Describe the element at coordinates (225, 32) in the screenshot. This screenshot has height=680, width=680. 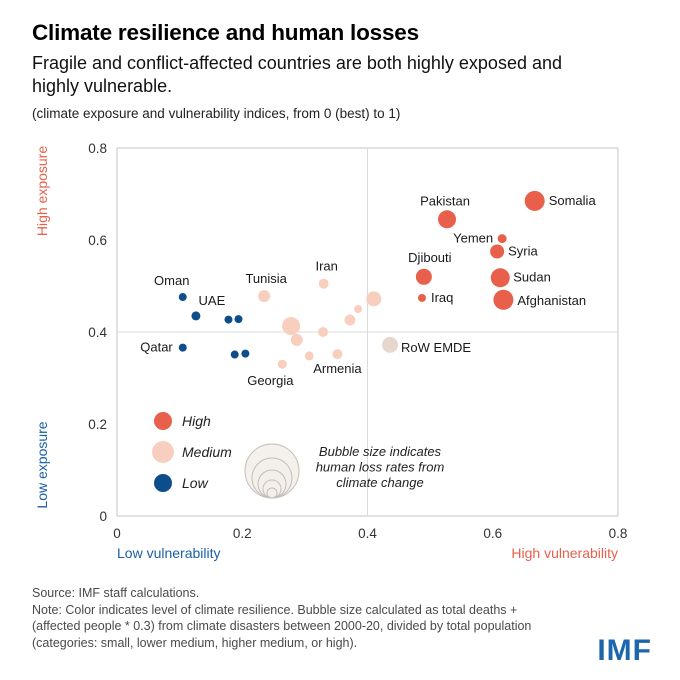
I see `page-title: Climate resilience and human losses` at that location.